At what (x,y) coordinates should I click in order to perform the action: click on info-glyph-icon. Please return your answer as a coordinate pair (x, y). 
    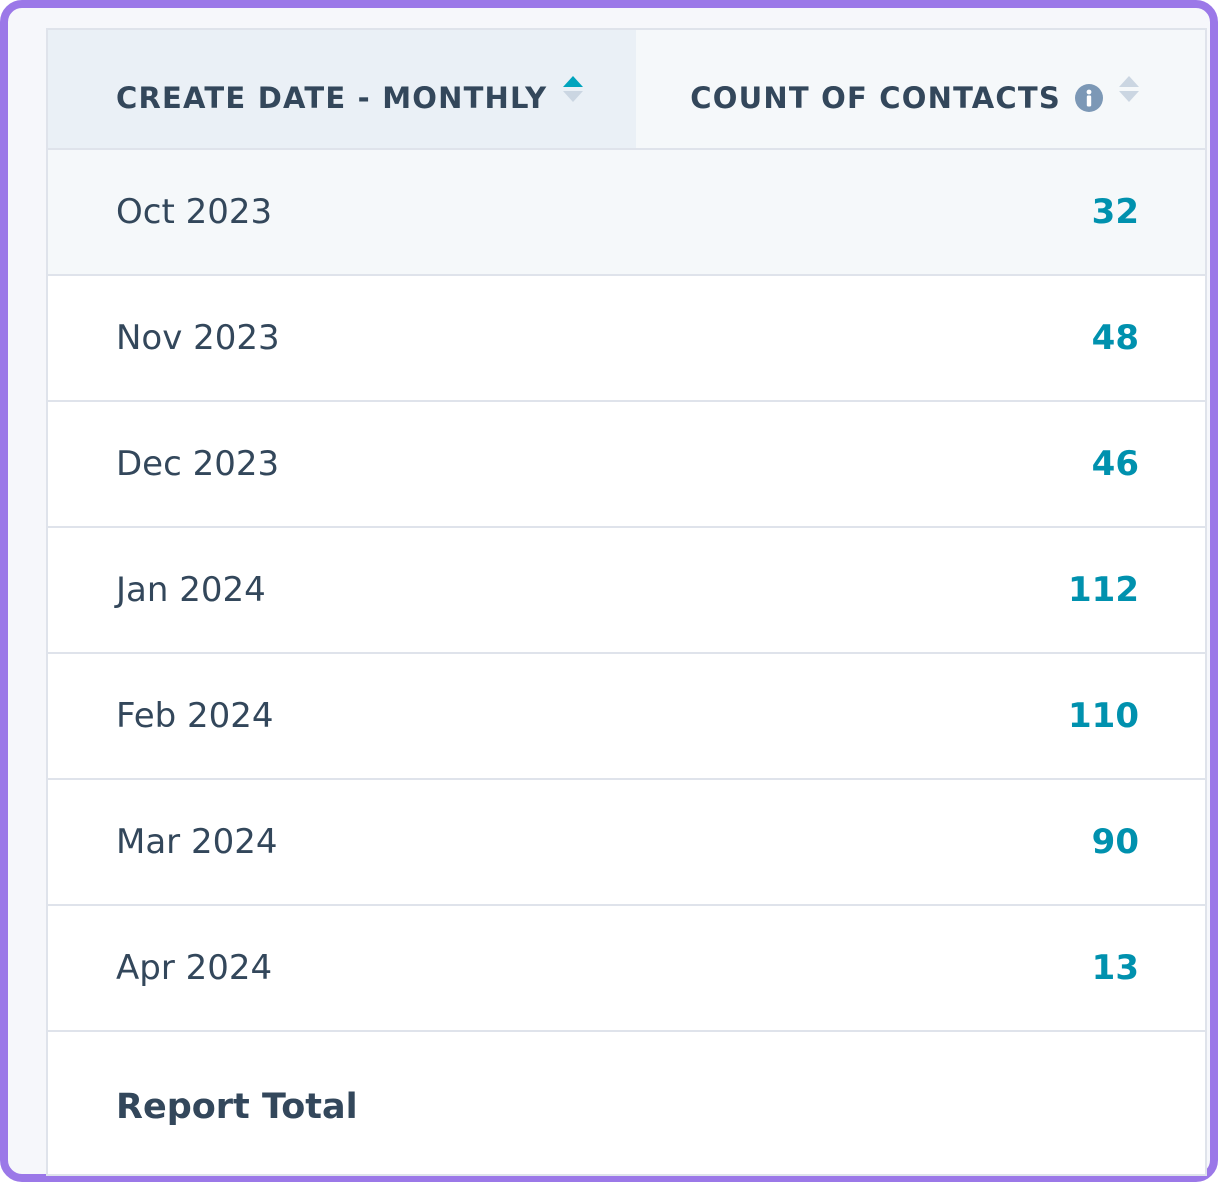
    Looking at the image, I should click on (1089, 98).